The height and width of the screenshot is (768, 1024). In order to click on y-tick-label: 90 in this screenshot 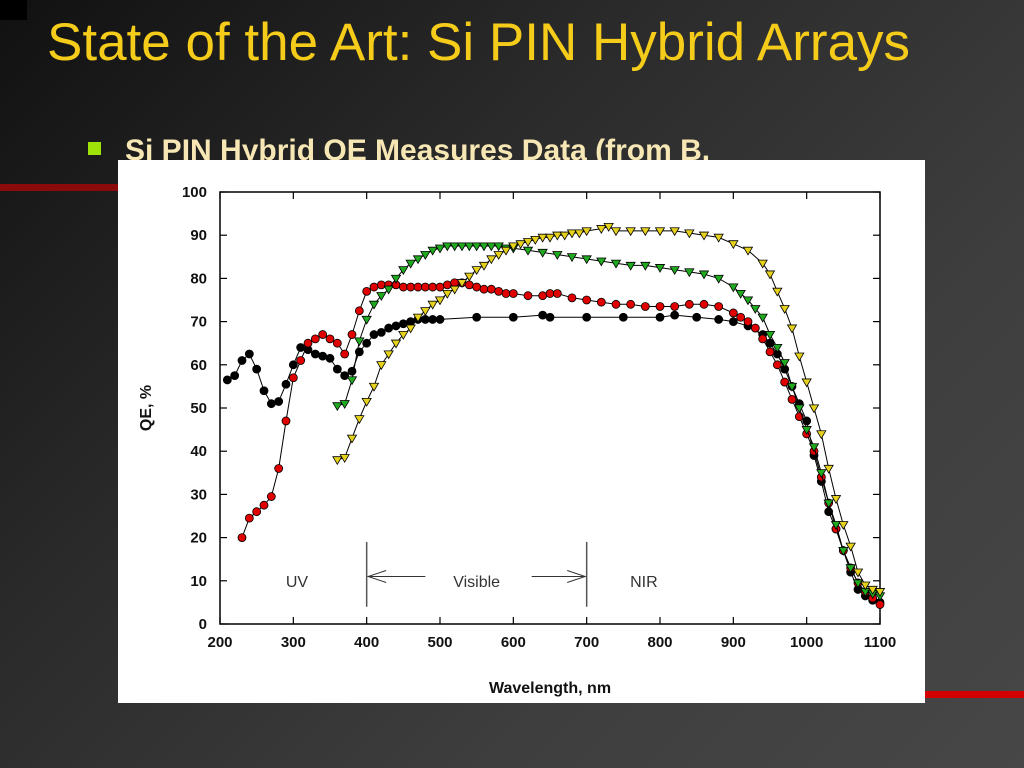, I will do `click(198, 235)`.